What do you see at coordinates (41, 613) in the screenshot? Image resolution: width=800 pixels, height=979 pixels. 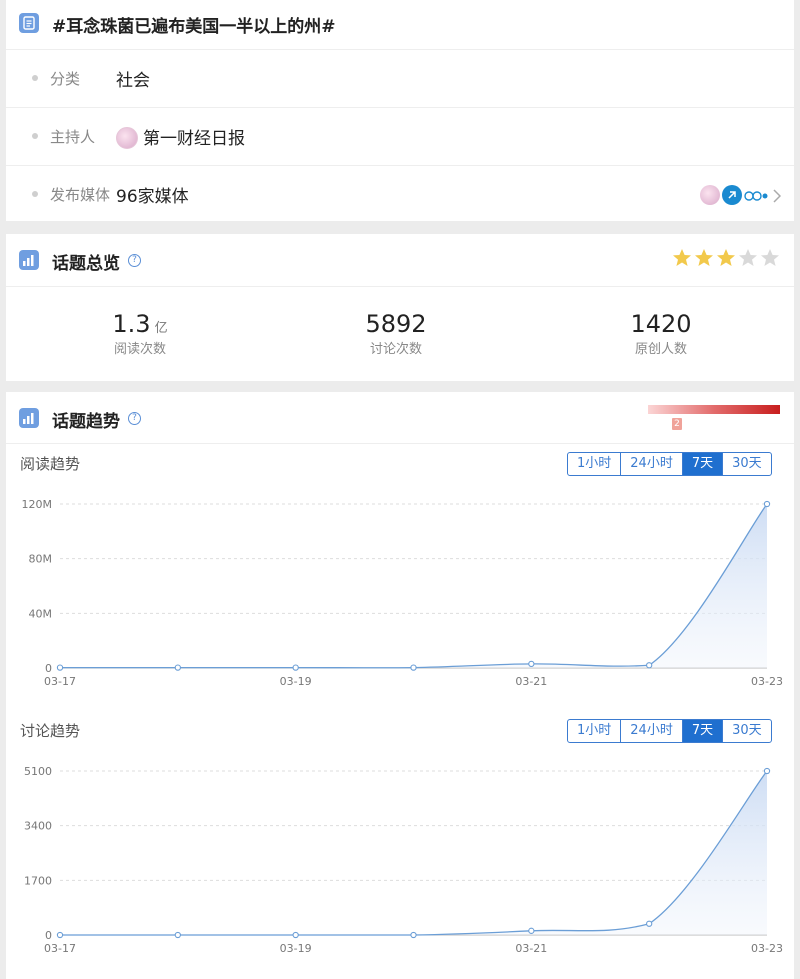 I see `y-tick-label: 40M` at bounding box center [41, 613].